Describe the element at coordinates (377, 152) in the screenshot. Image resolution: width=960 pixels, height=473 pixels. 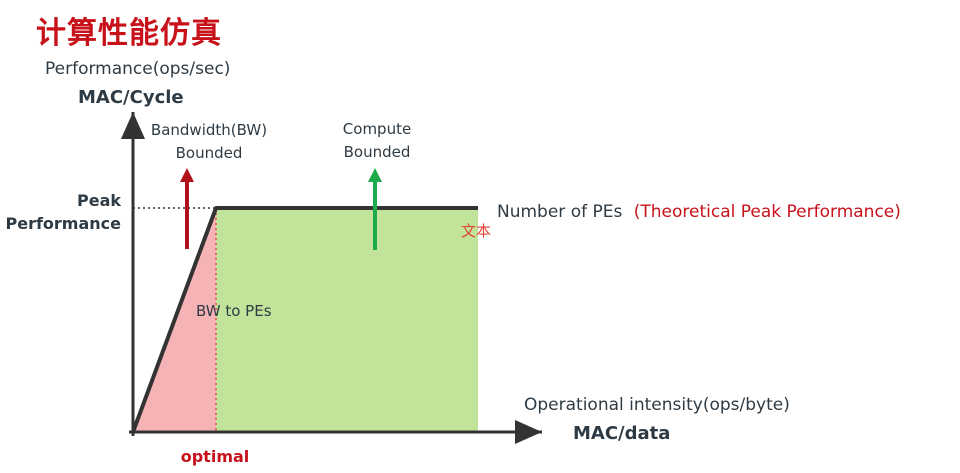
I see `compute-bounded-label-line2: Bounded` at that location.